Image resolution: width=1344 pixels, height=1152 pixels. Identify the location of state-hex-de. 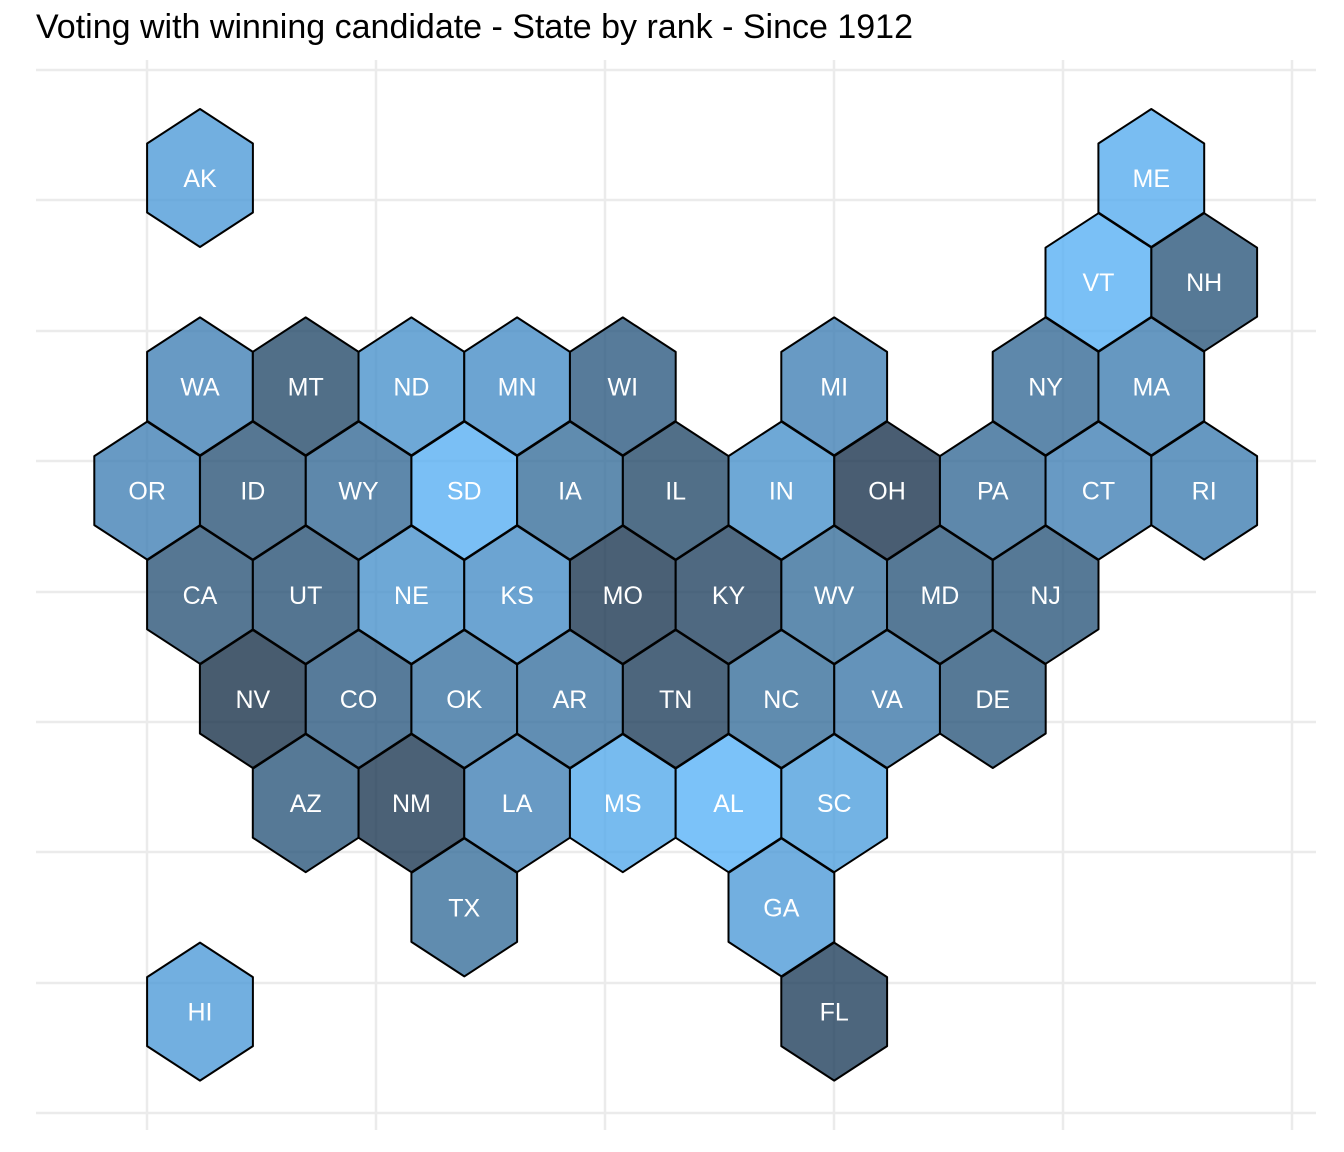
(992, 699).